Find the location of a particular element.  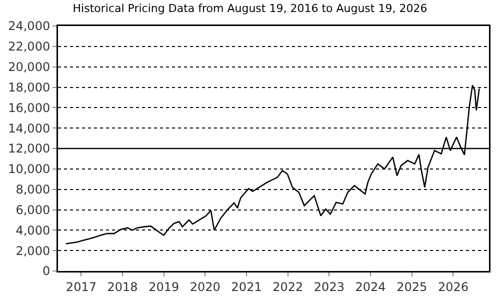

y-tick-label: 14,000 is located at coordinates (29, 128).